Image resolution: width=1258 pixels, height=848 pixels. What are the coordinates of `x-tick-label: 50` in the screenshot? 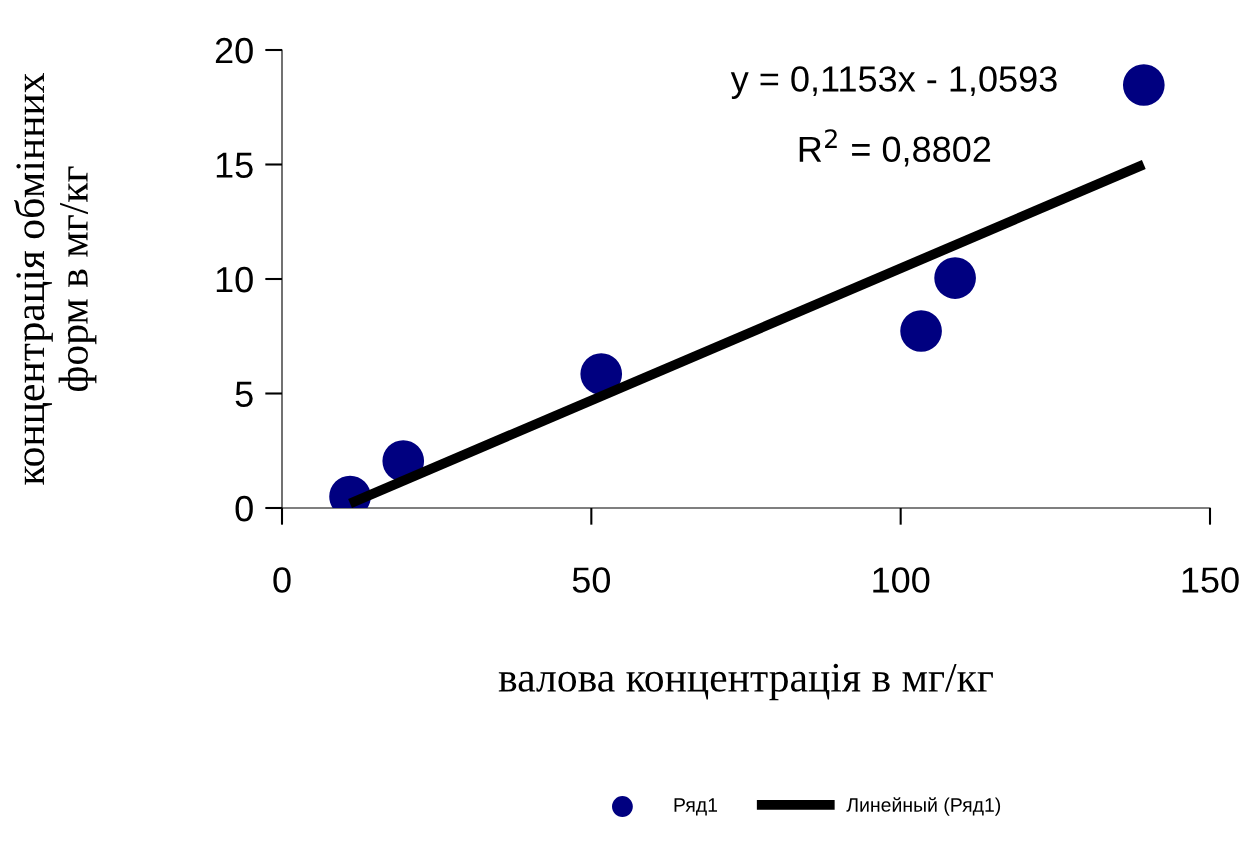 It's located at (591, 580).